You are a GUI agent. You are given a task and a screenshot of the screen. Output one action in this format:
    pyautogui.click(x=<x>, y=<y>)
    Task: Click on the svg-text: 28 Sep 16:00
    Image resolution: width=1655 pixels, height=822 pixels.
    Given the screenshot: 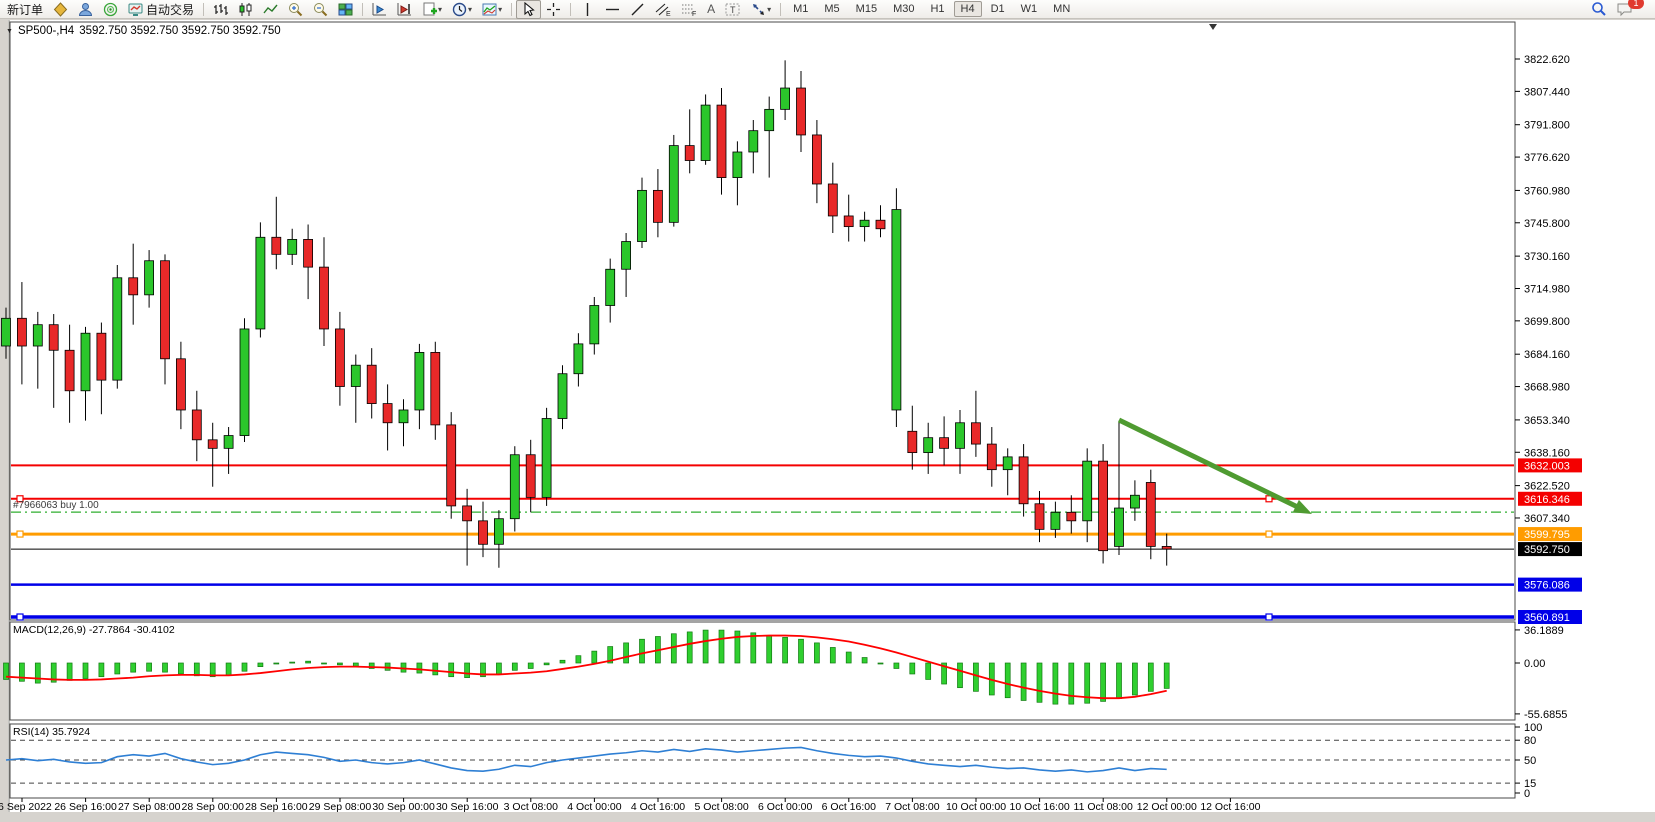 What is the action you would take?
    pyautogui.click(x=276, y=807)
    